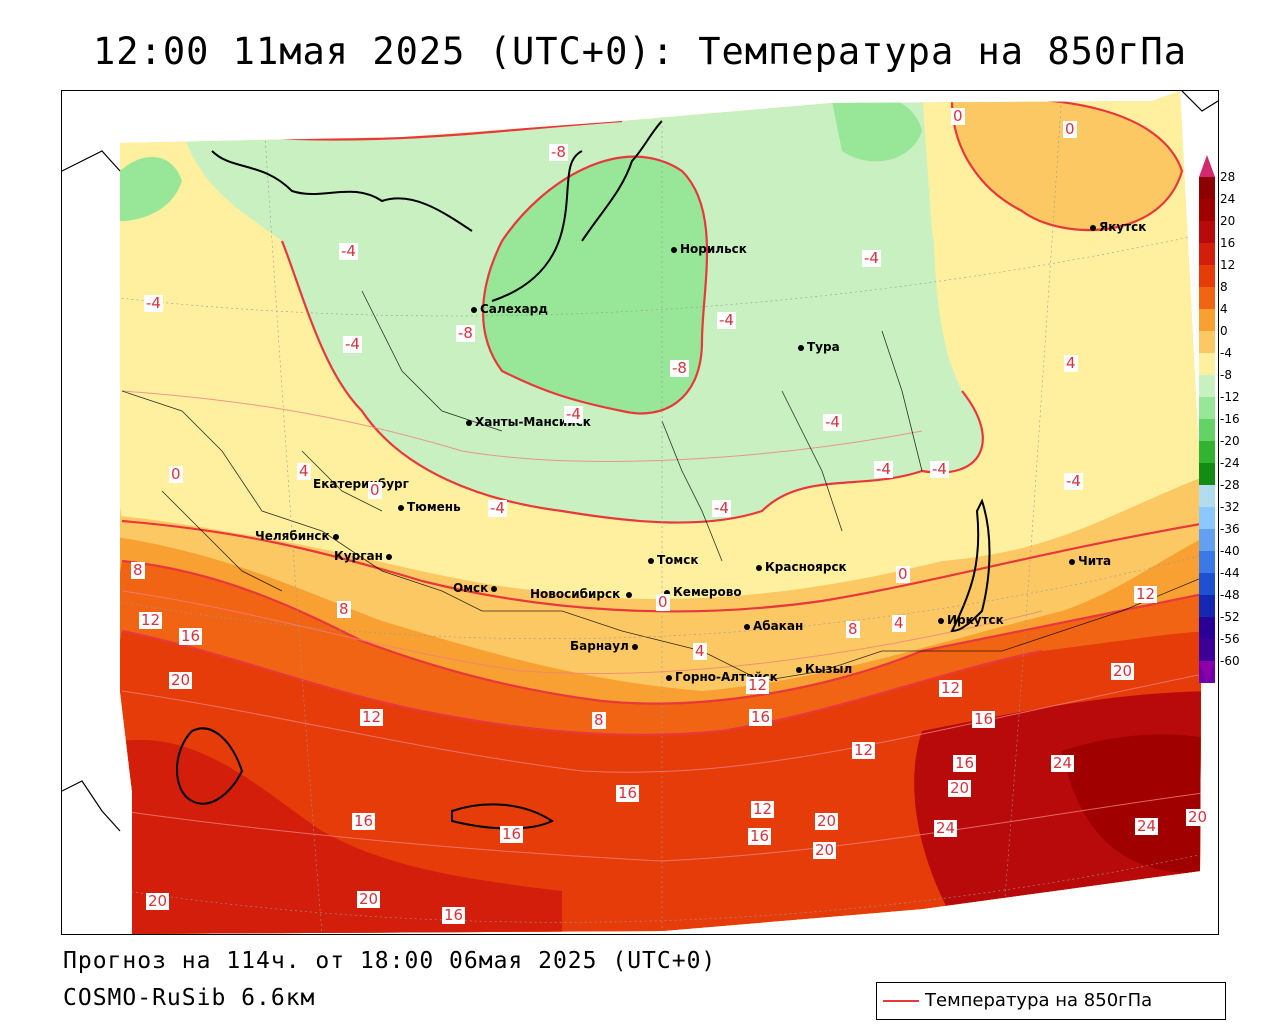 This screenshot has width=1280, height=1024. What do you see at coordinates (1230, 485) in the screenshot?
I see `colorbar-tick-label: -28` at bounding box center [1230, 485].